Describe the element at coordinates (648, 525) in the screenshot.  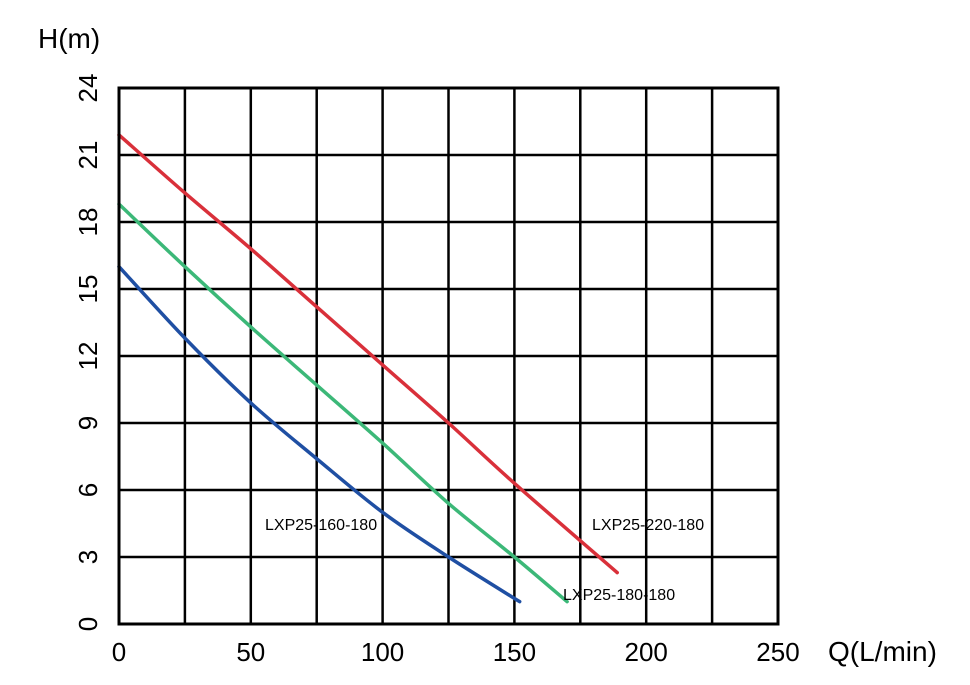
I see `series-label: LXP25-220-180` at that location.